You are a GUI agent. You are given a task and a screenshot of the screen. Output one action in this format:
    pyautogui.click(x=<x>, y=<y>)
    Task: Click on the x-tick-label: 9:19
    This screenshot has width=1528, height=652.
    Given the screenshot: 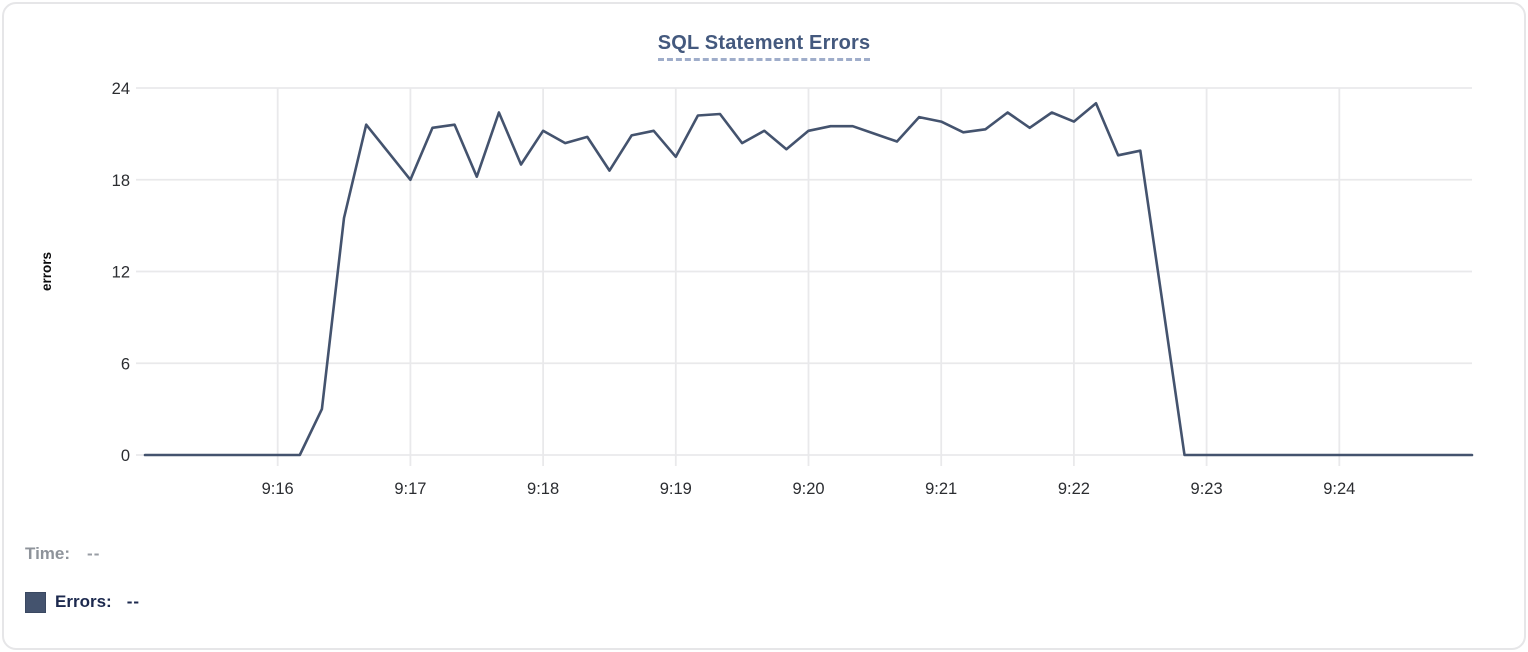 What is the action you would take?
    pyautogui.click(x=676, y=489)
    